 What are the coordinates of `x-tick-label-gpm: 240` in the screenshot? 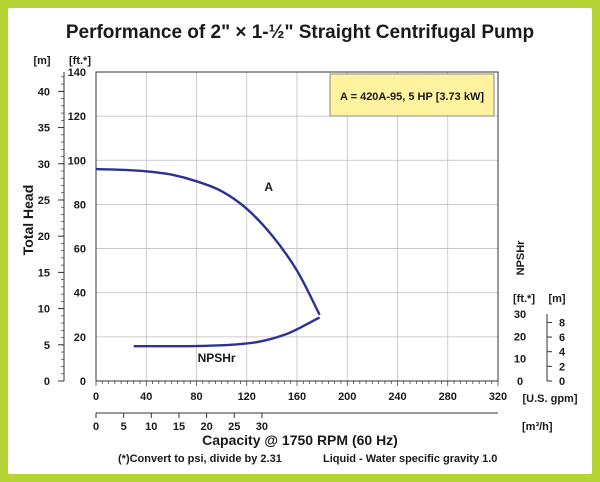 It's located at (397, 397).